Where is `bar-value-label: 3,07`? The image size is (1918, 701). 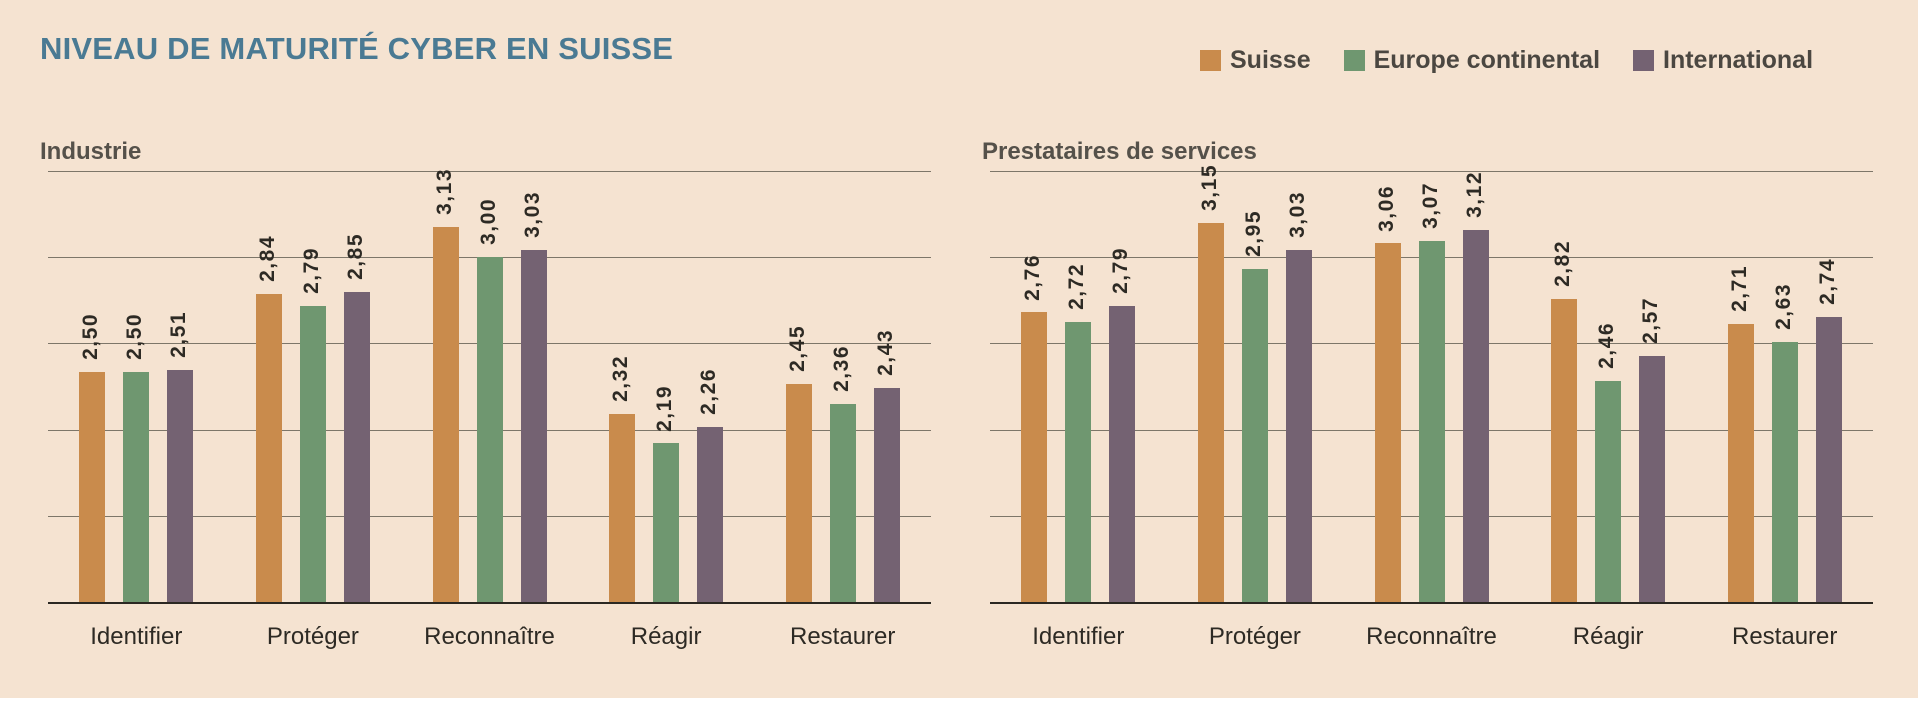
bar-value-label: 3,07 is located at coordinates (1430, 206).